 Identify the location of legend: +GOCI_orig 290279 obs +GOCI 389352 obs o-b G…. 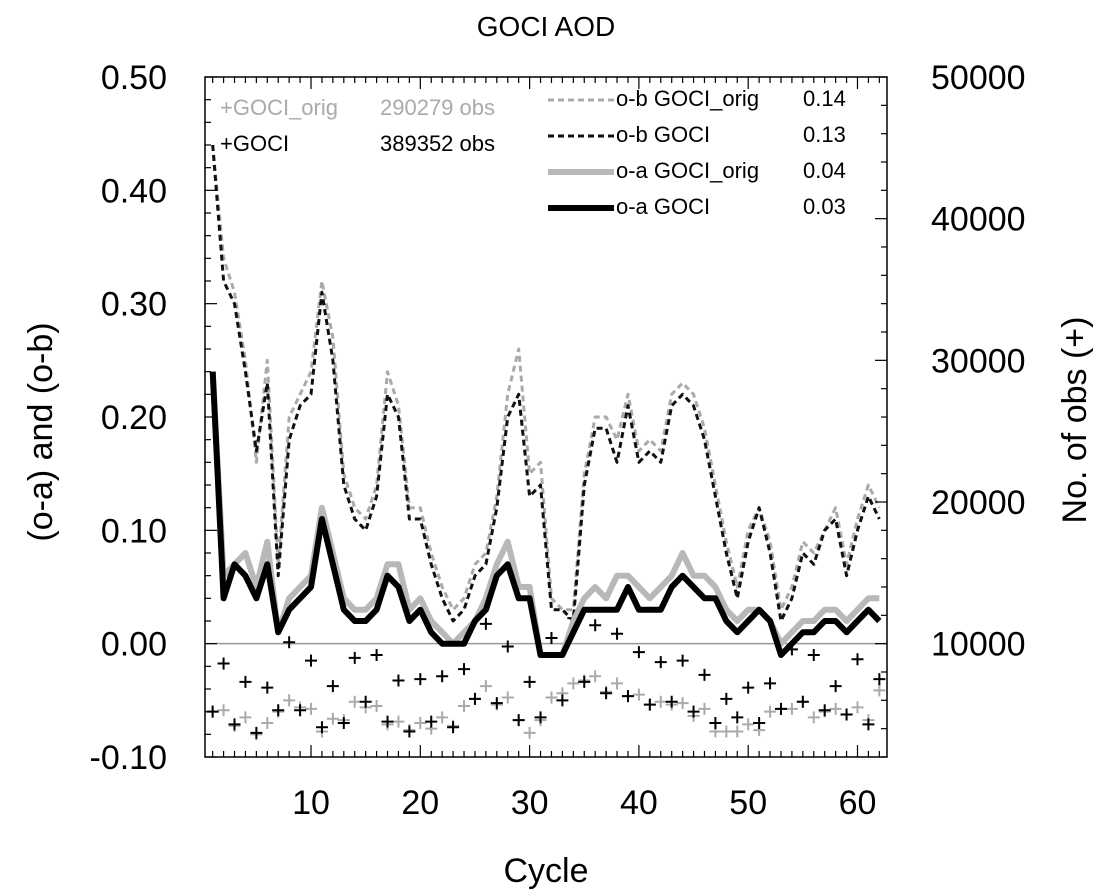
(533, 152).